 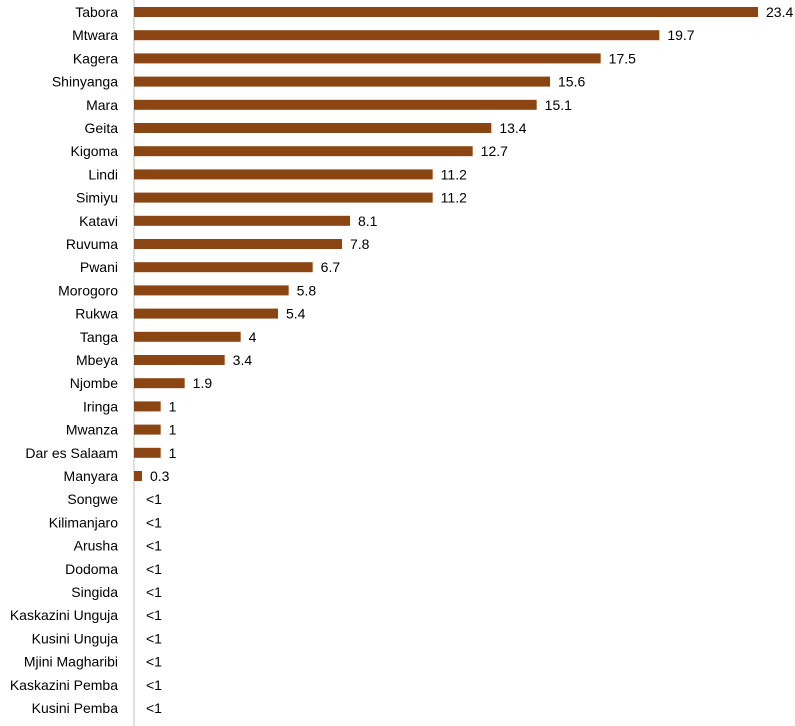 What do you see at coordinates (103, 174) in the screenshot?
I see `category-label: Lindi` at bounding box center [103, 174].